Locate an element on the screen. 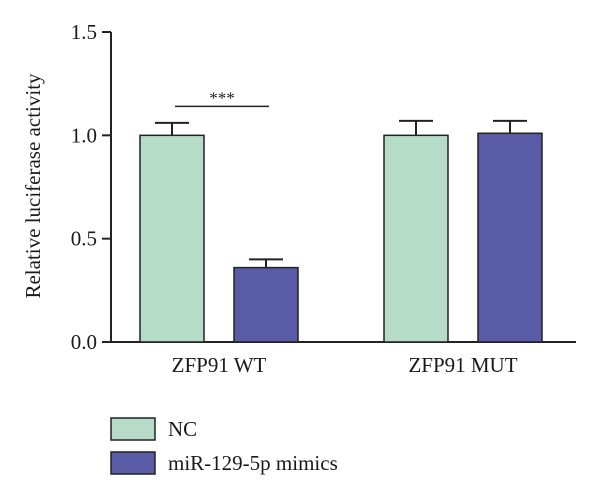 This screenshot has width=600, height=497. significance-annotations: *** is located at coordinates (222, 97).